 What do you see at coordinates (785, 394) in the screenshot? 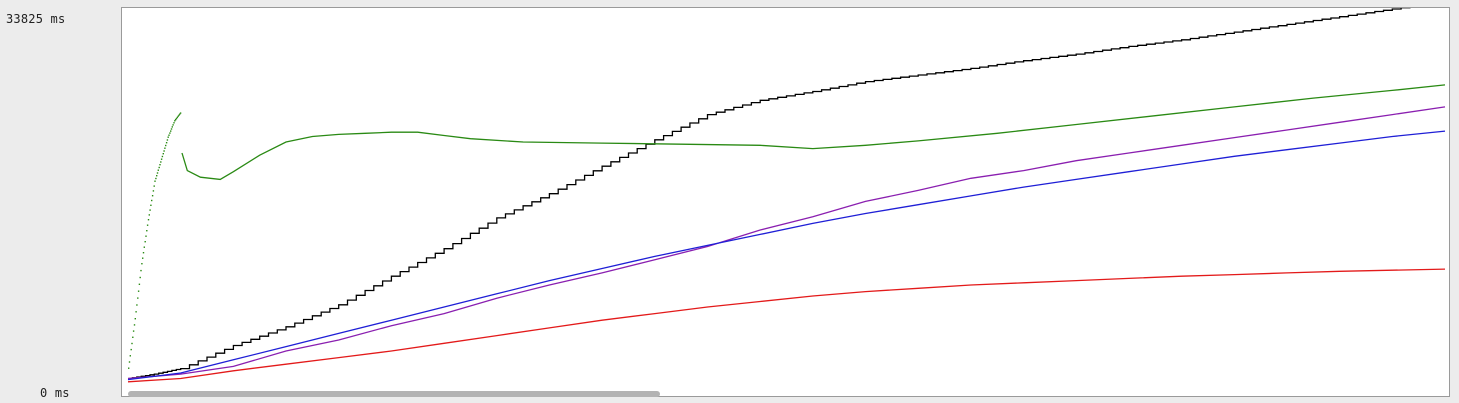
I see `horizontal-scrollbar` at bounding box center [785, 394].